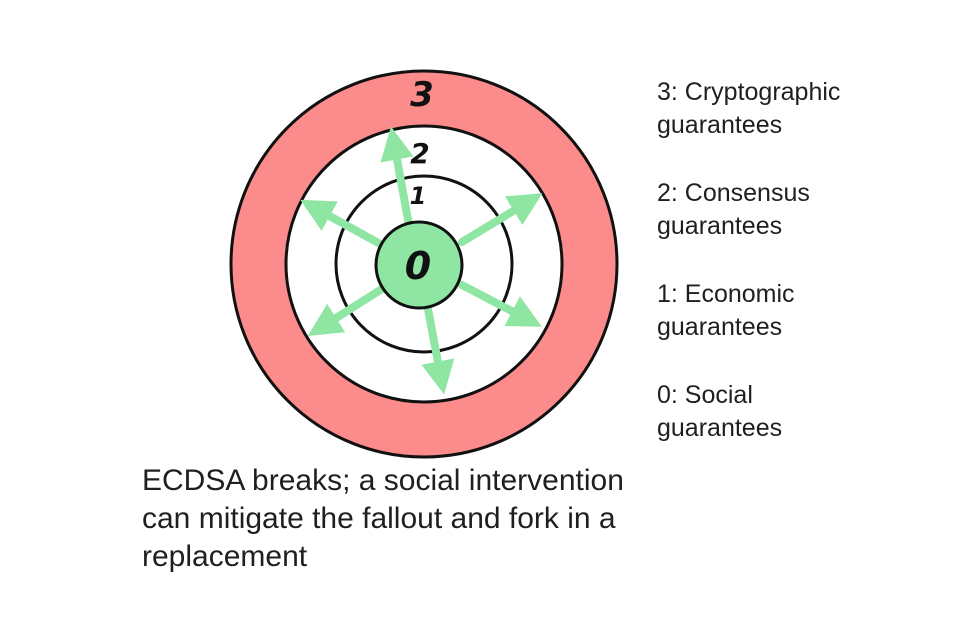  Describe the element at coordinates (343, 224) in the screenshot. I see `arrow-up-left` at that location.